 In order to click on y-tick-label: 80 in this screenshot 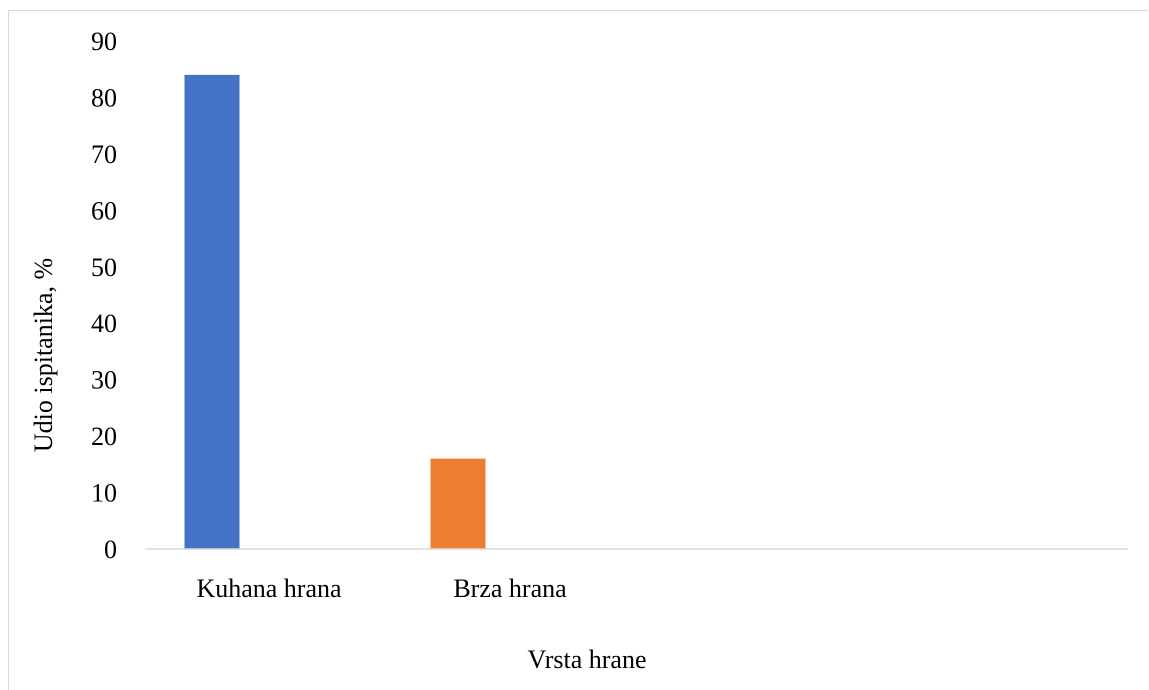, I will do `click(104, 97)`.